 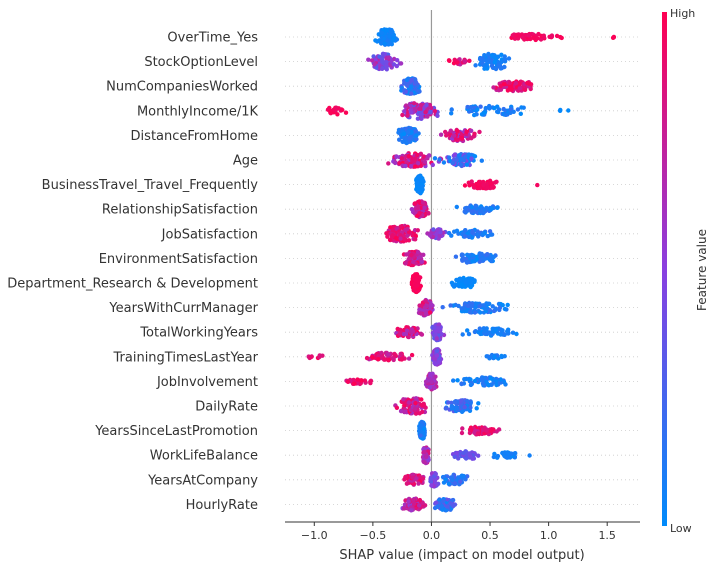 I want to click on colorbar: High Low Feature value, so click(x=685, y=271).